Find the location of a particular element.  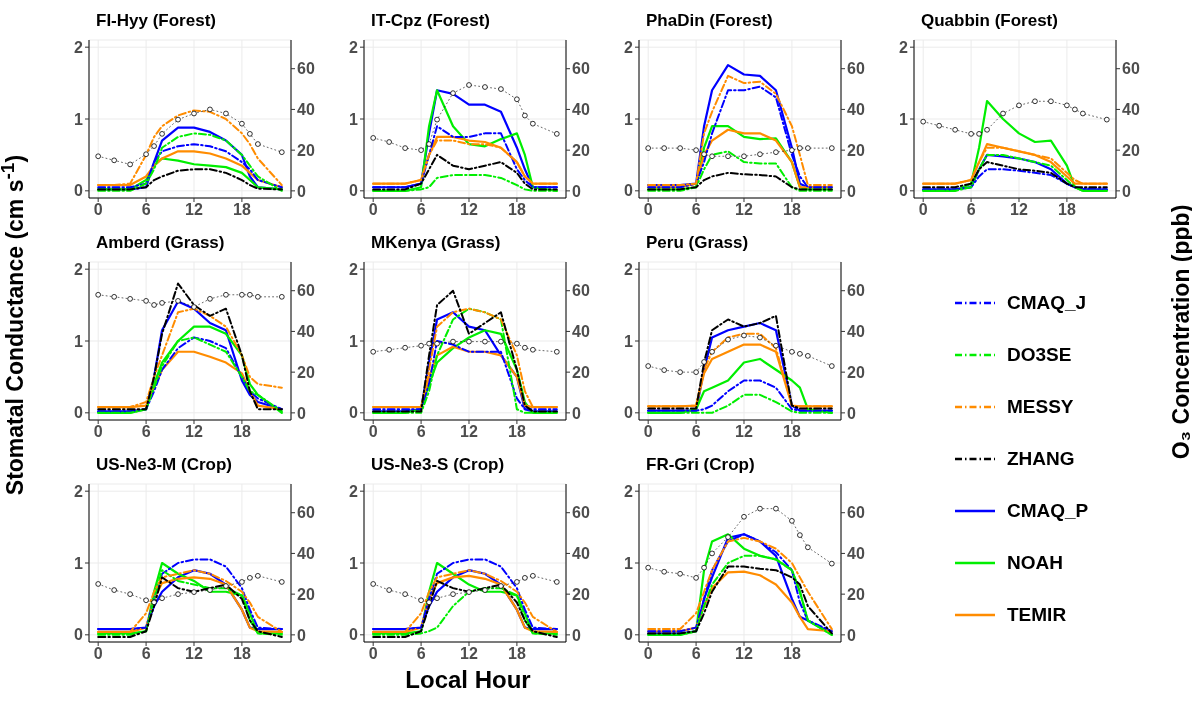

legend-label: NOAH is located at coordinates (1035, 563).